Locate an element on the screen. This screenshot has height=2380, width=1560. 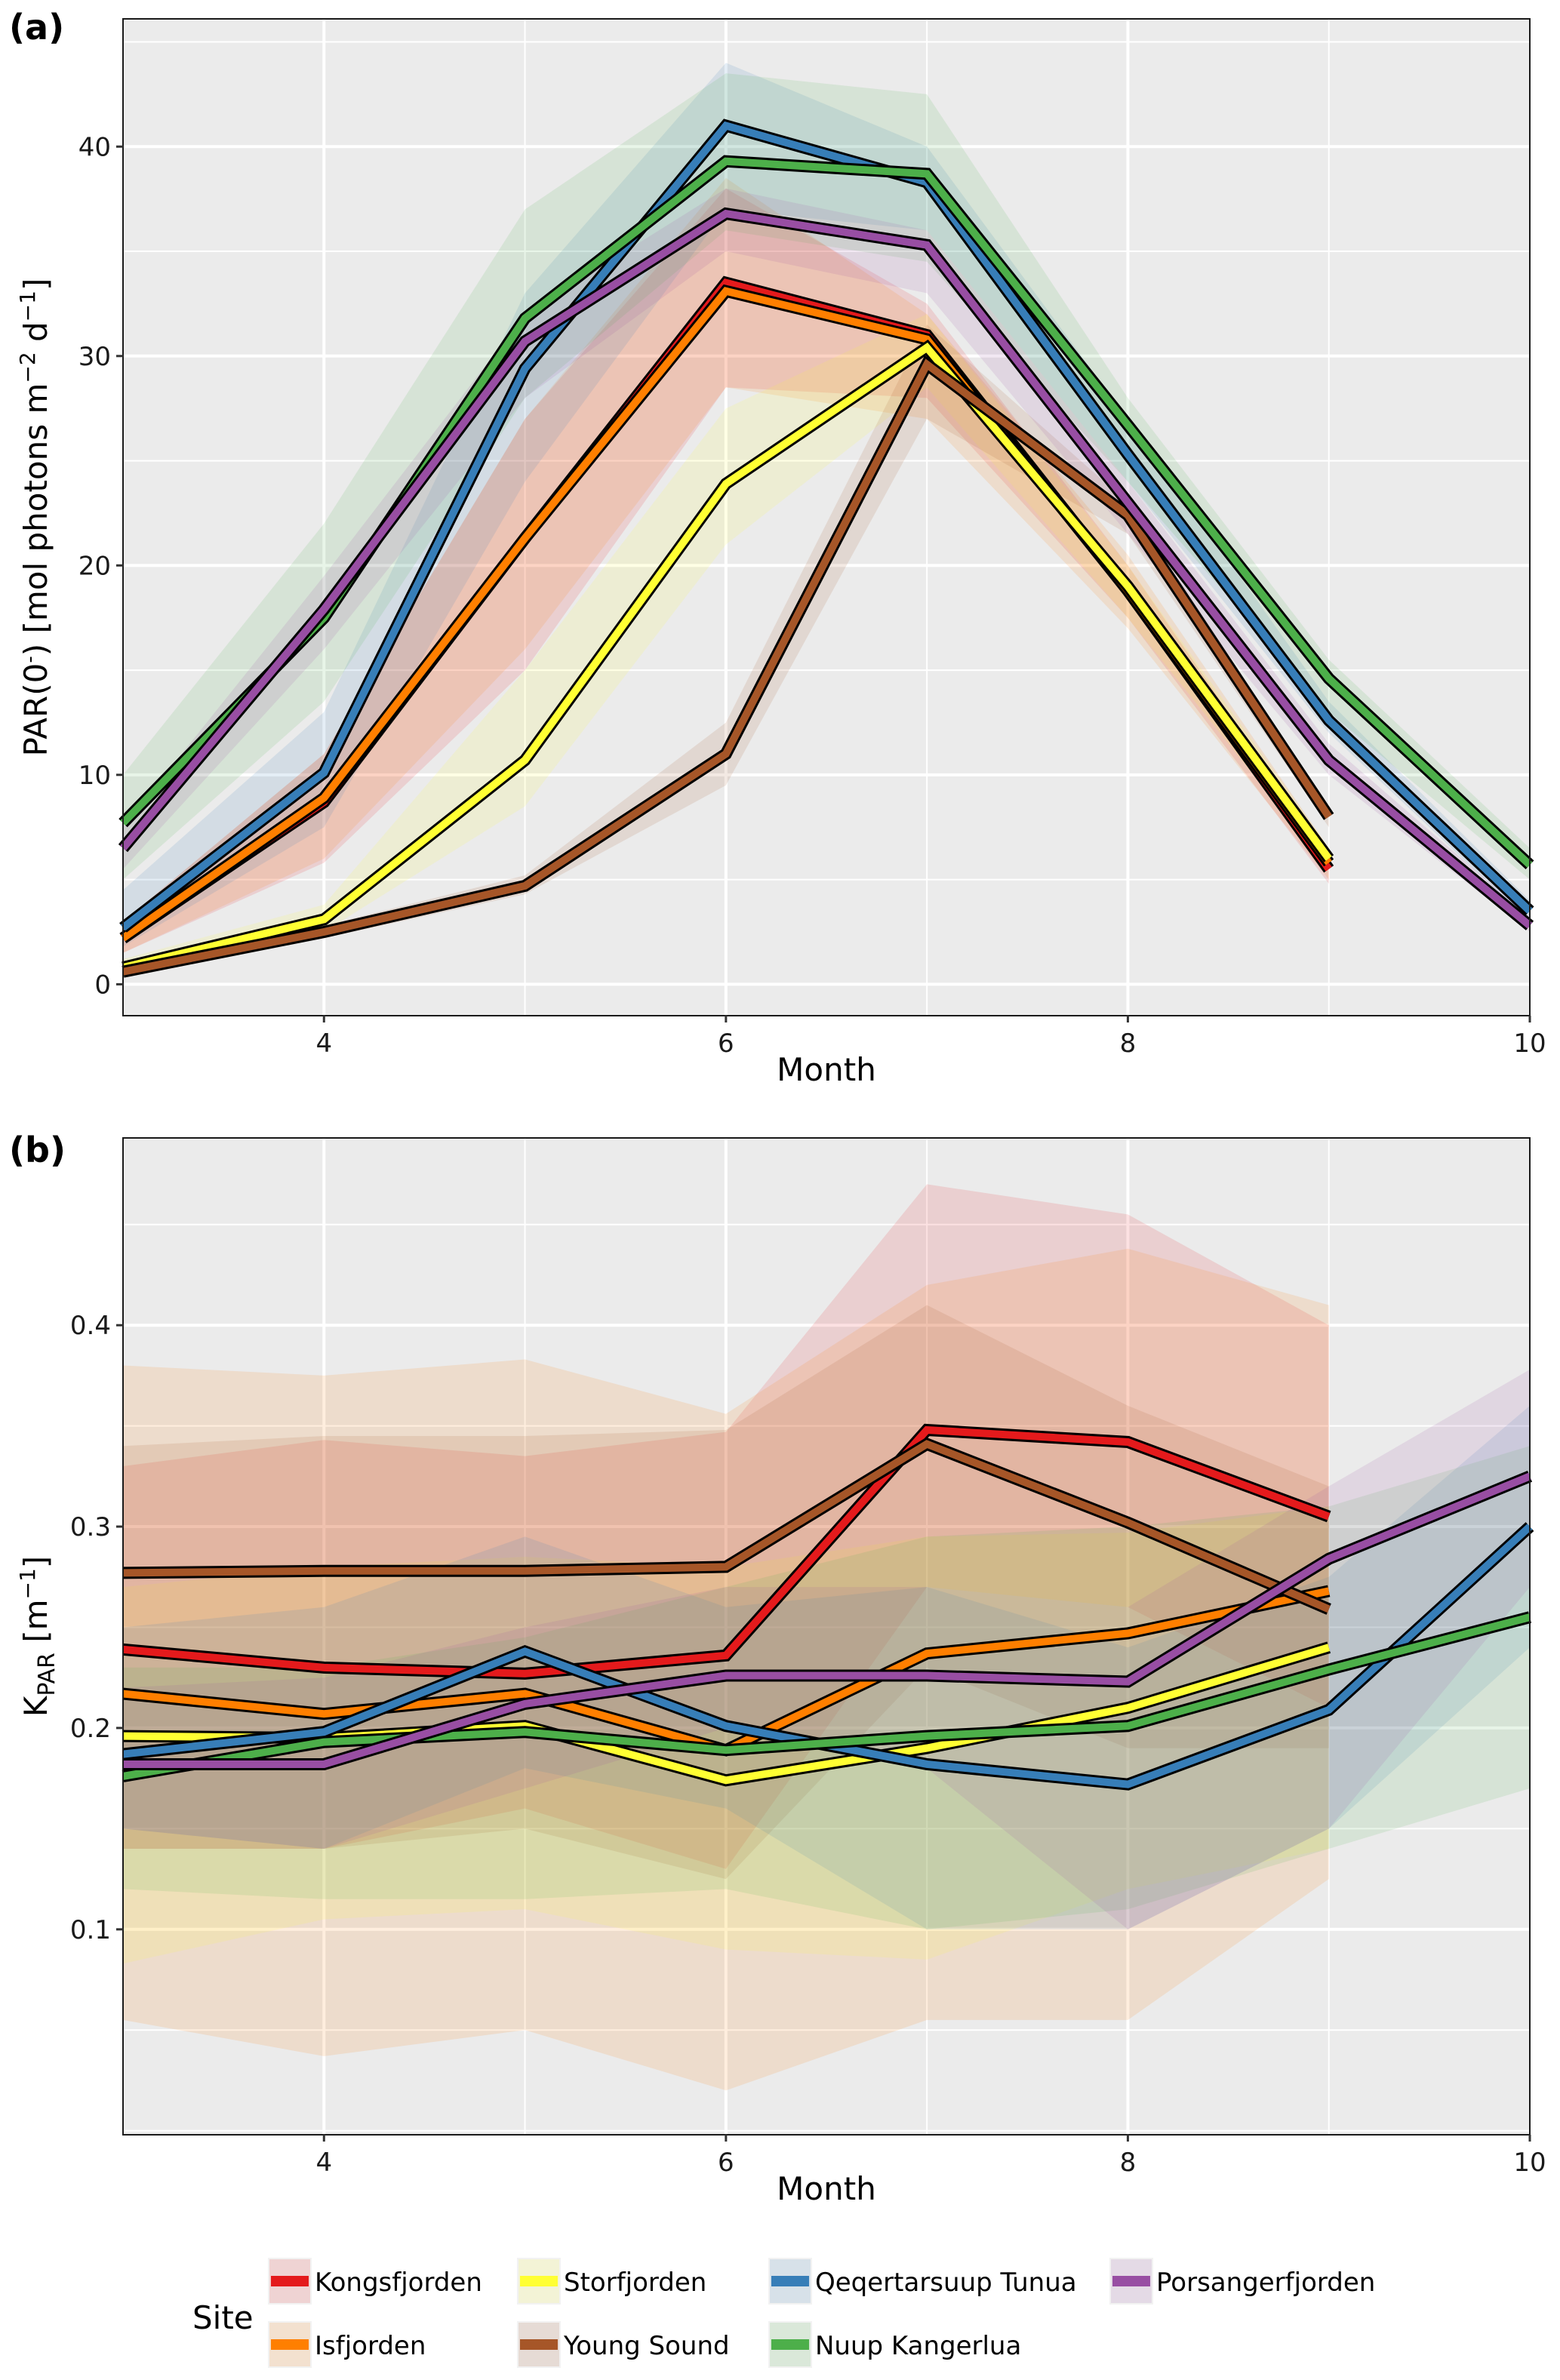
ribbon-storfjorden is located at coordinates (726, 1735).